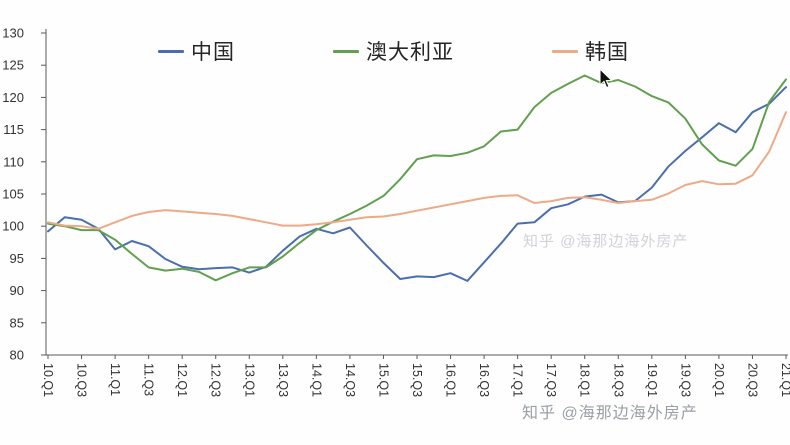  I want to click on x-axis-label: 20.Q1, so click(719, 380).